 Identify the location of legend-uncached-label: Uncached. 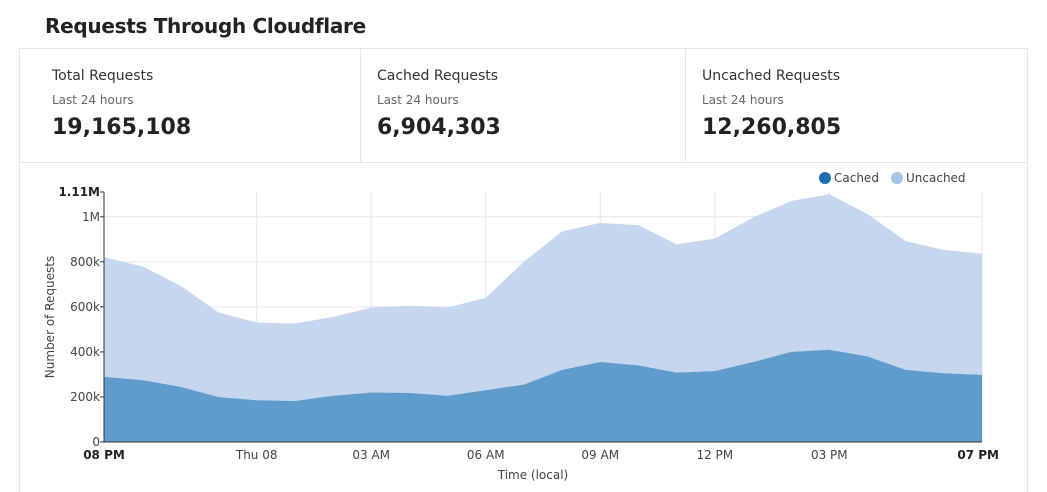
(936, 178).